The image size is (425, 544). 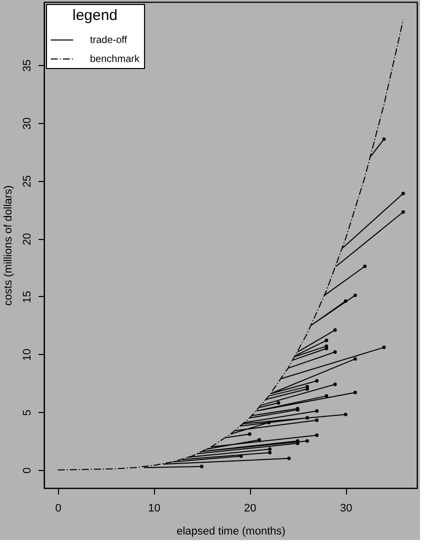 What do you see at coordinates (58, 508) in the screenshot?
I see `x-tick-label: 0` at bounding box center [58, 508].